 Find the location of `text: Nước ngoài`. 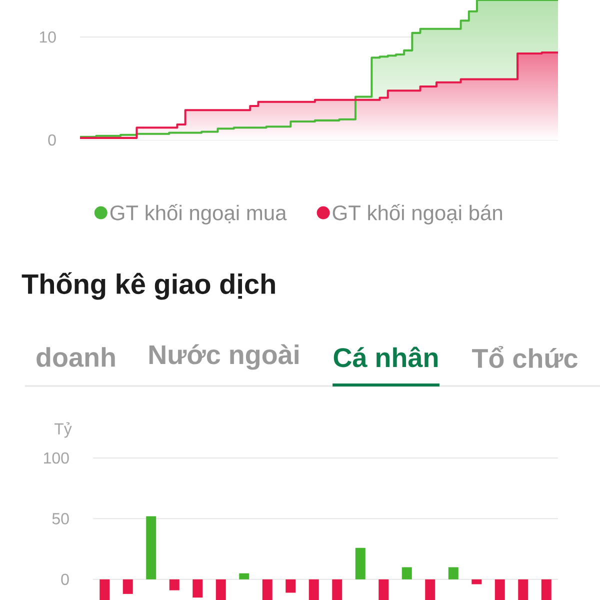

text: Nước ngoài is located at coordinates (223, 357).